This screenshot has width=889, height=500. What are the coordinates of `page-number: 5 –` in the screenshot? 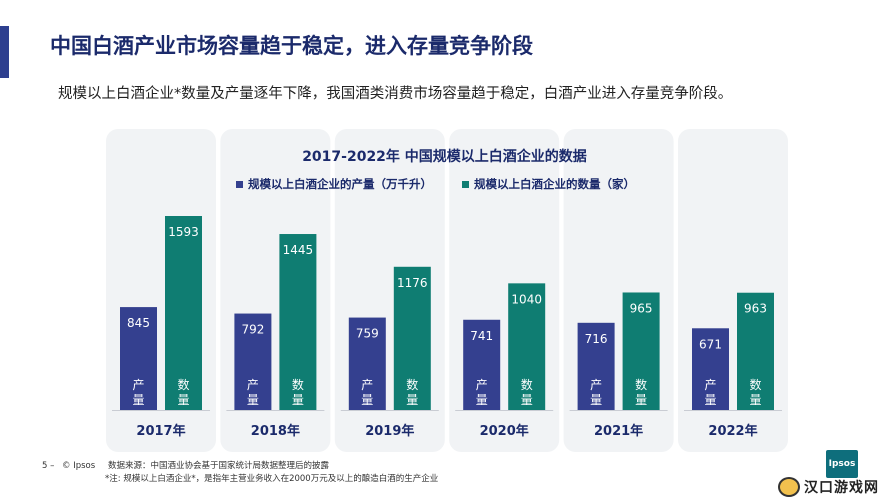 It's located at (48, 466).